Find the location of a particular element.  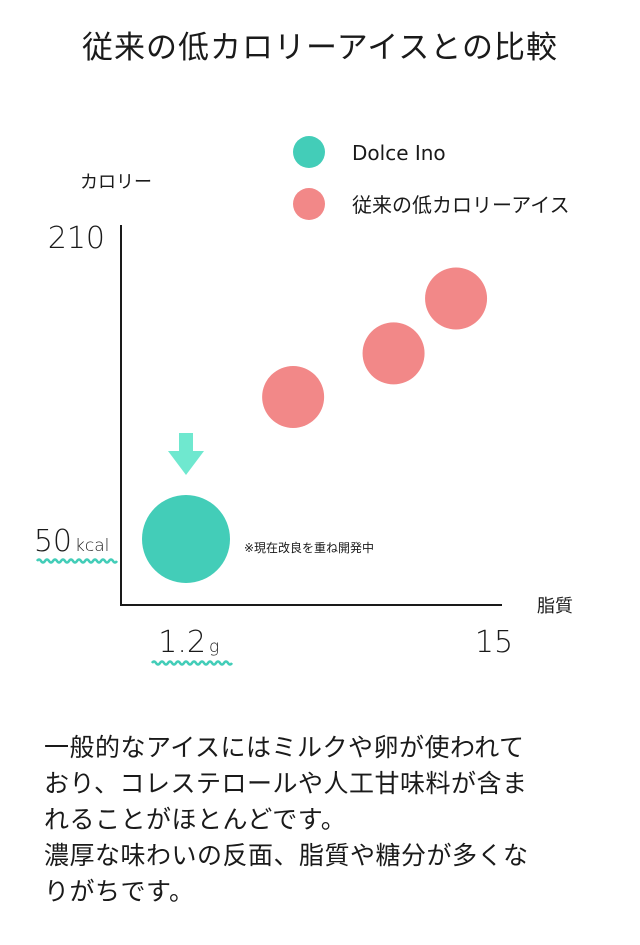

description-line: りがちです。 is located at coordinates (119, 891).